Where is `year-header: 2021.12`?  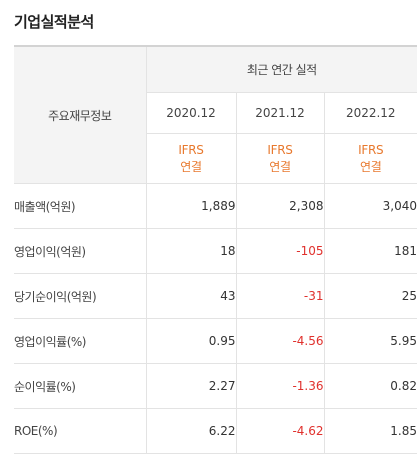
year-header: 2021.12 is located at coordinates (280, 113).